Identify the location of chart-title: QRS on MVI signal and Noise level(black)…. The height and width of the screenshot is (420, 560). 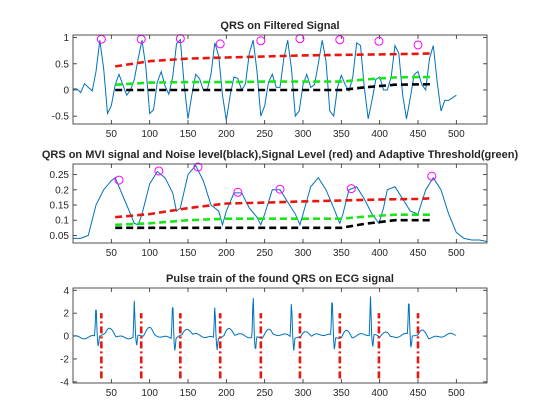
(280, 155).